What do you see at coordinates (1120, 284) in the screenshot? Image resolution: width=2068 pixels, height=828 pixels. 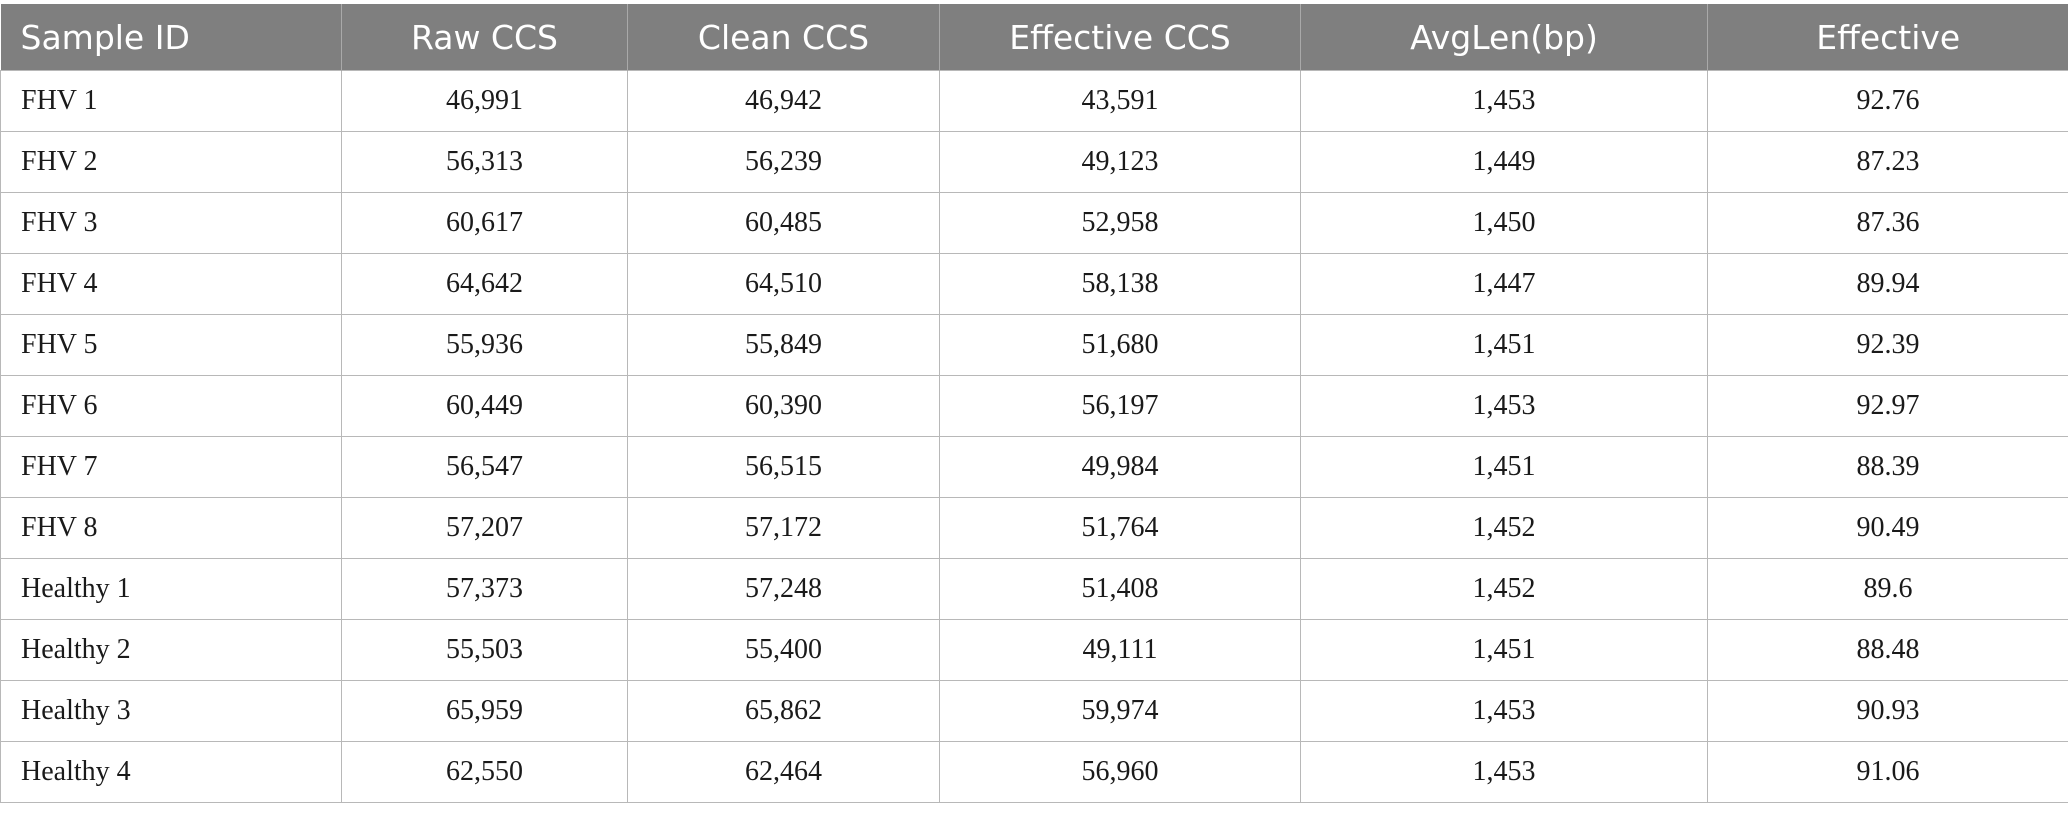 I see `cell-effective-ccs: 58,138` at bounding box center [1120, 284].